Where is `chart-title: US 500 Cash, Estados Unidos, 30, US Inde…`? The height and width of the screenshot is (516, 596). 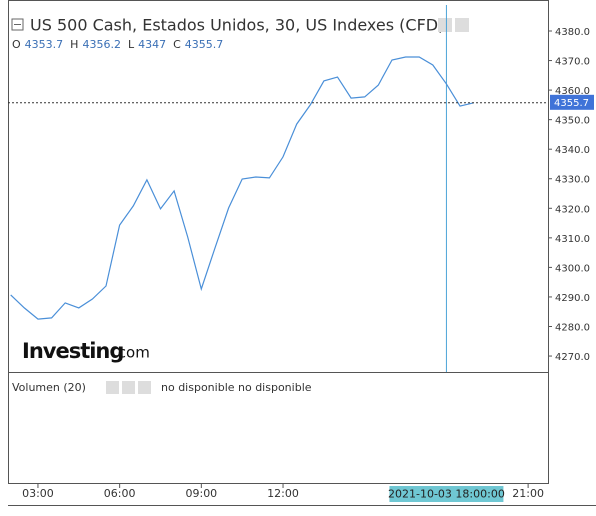
chart-title: US 500 Cash, Estados Unidos, 30, US Inde… is located at coordinates (237, 25).